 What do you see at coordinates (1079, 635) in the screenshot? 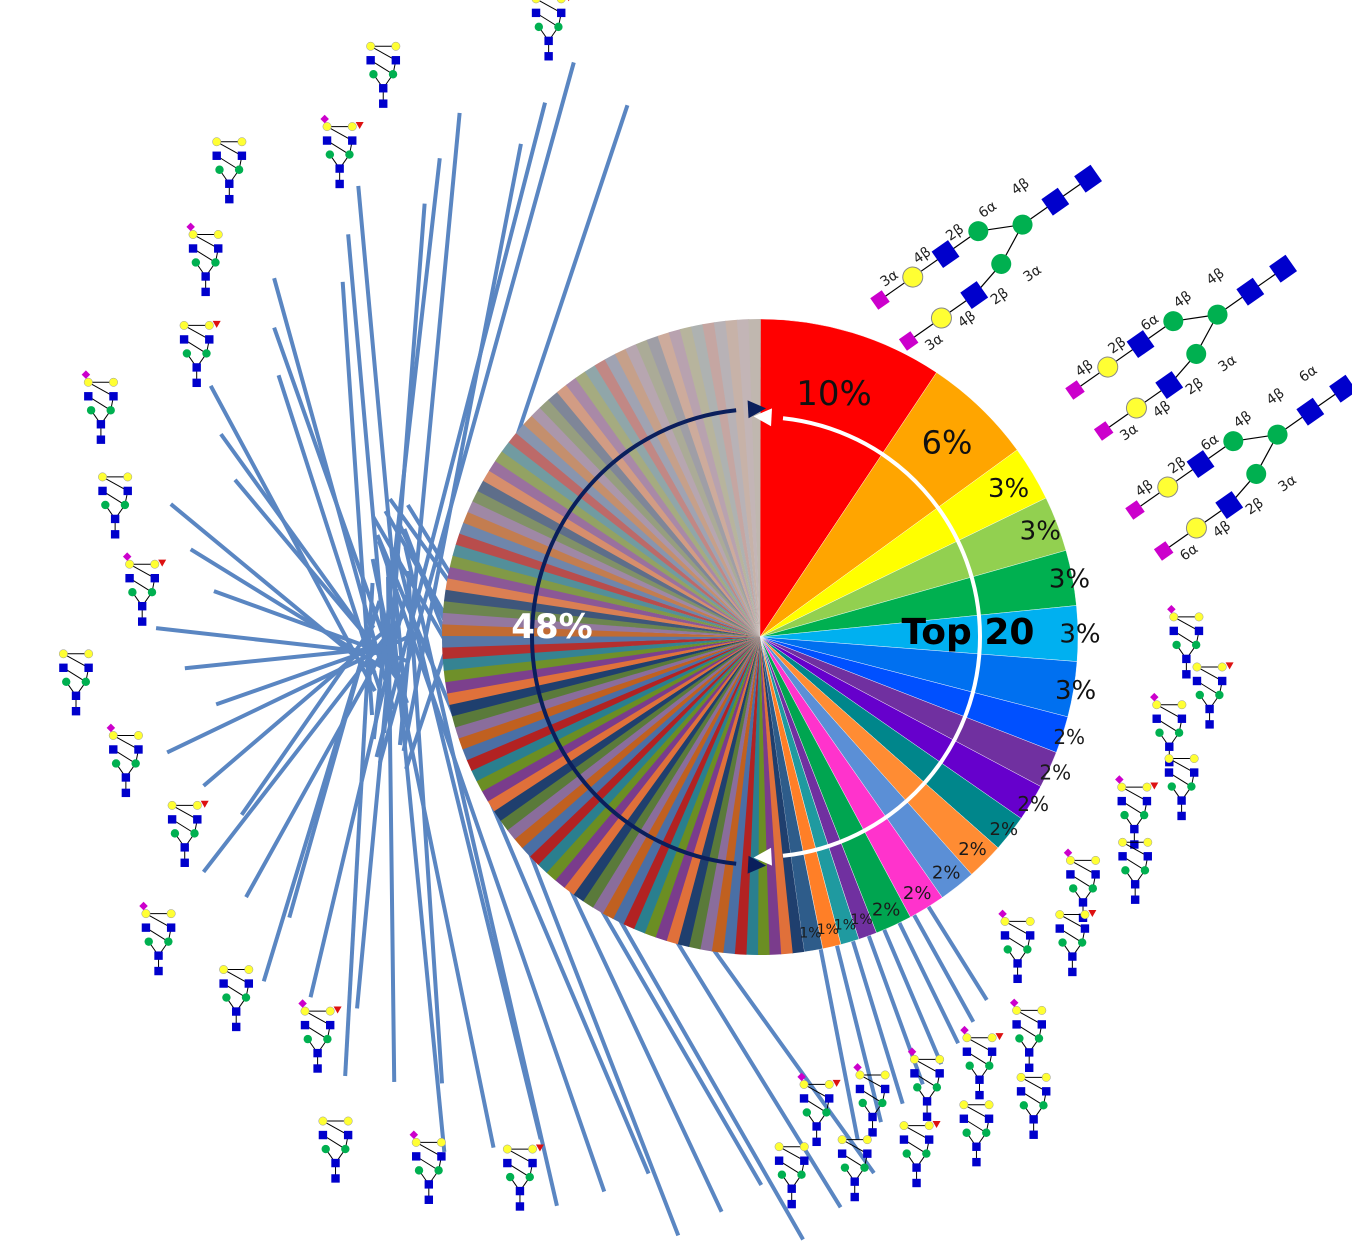
I see `pie-slice-label: 3%` at bounding box center [1079, 635].